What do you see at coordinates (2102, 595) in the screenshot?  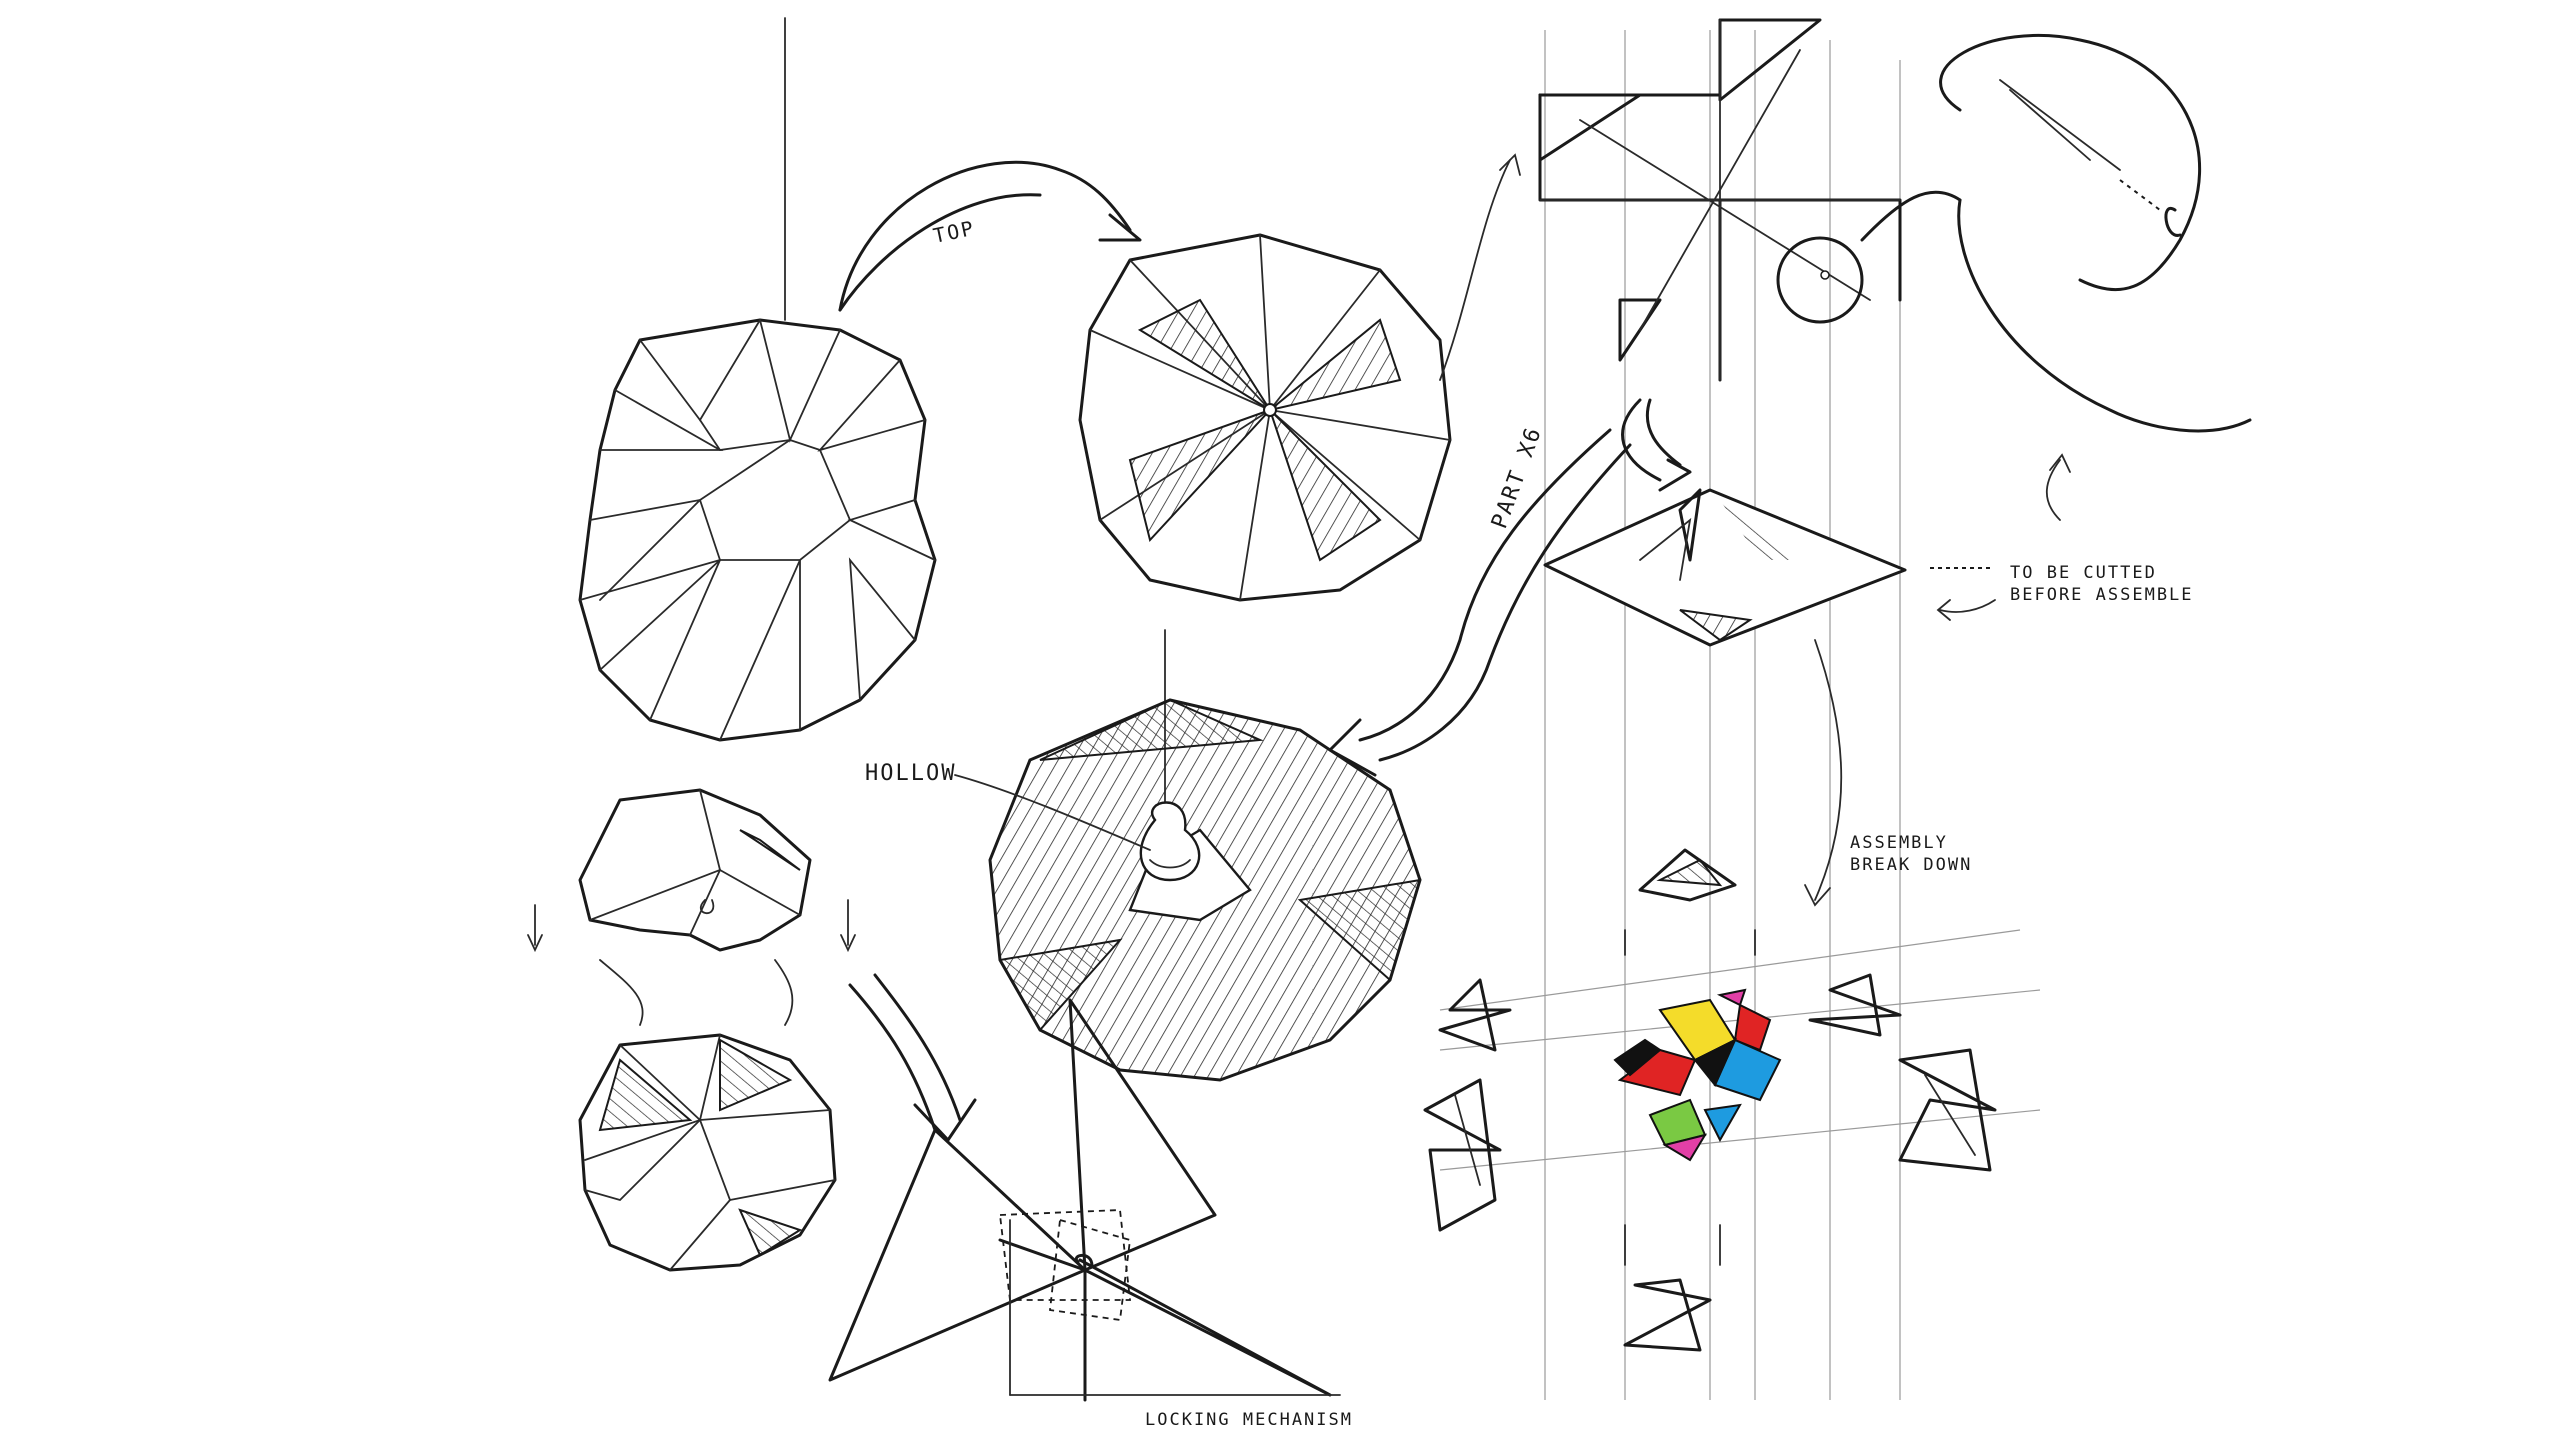 I see `label-cut-2: BEFORE ASSEMBLE` at bounding box center [2102, 595].